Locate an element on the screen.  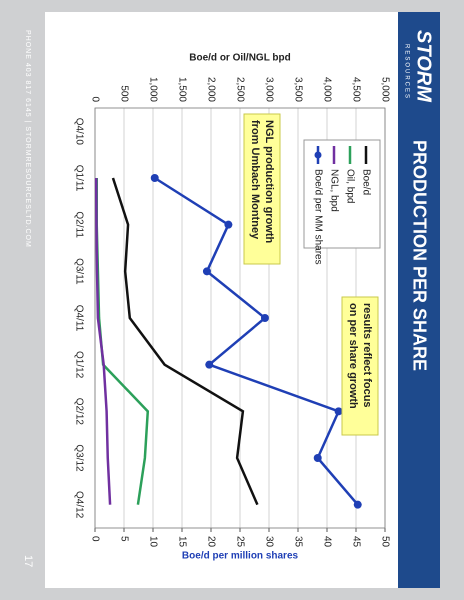
title-bar is located at coordinates (419, 300).